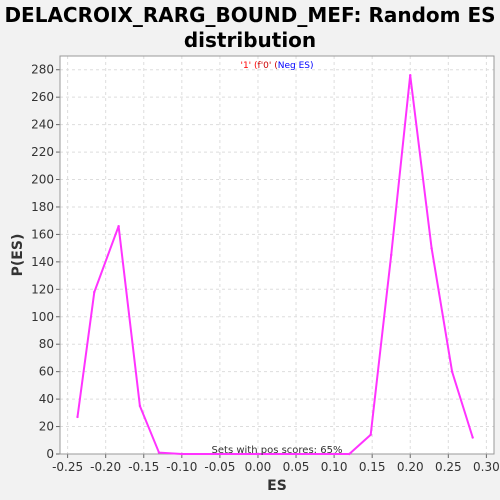 The height and width of the screenshot is (500, 500). I want to click on y-tick-label: 60, so click(46, 372).